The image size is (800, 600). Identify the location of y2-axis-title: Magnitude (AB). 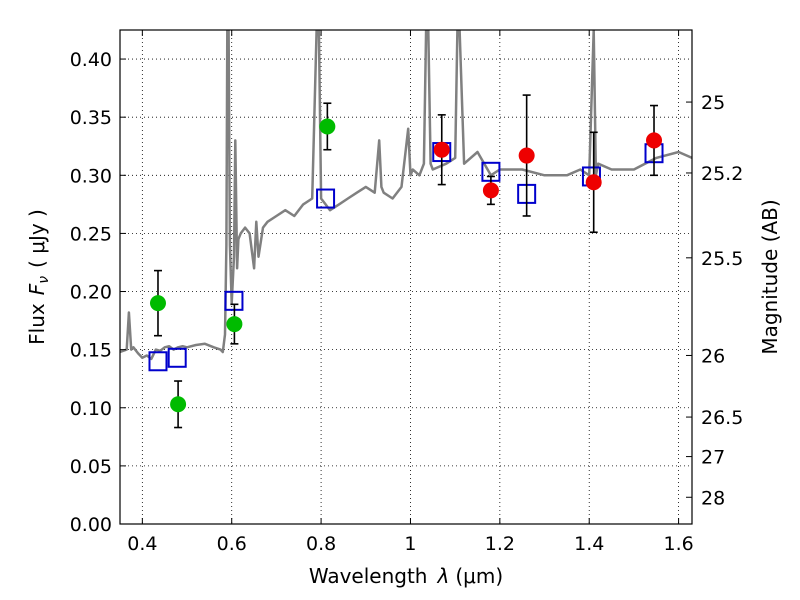
(770, 276).